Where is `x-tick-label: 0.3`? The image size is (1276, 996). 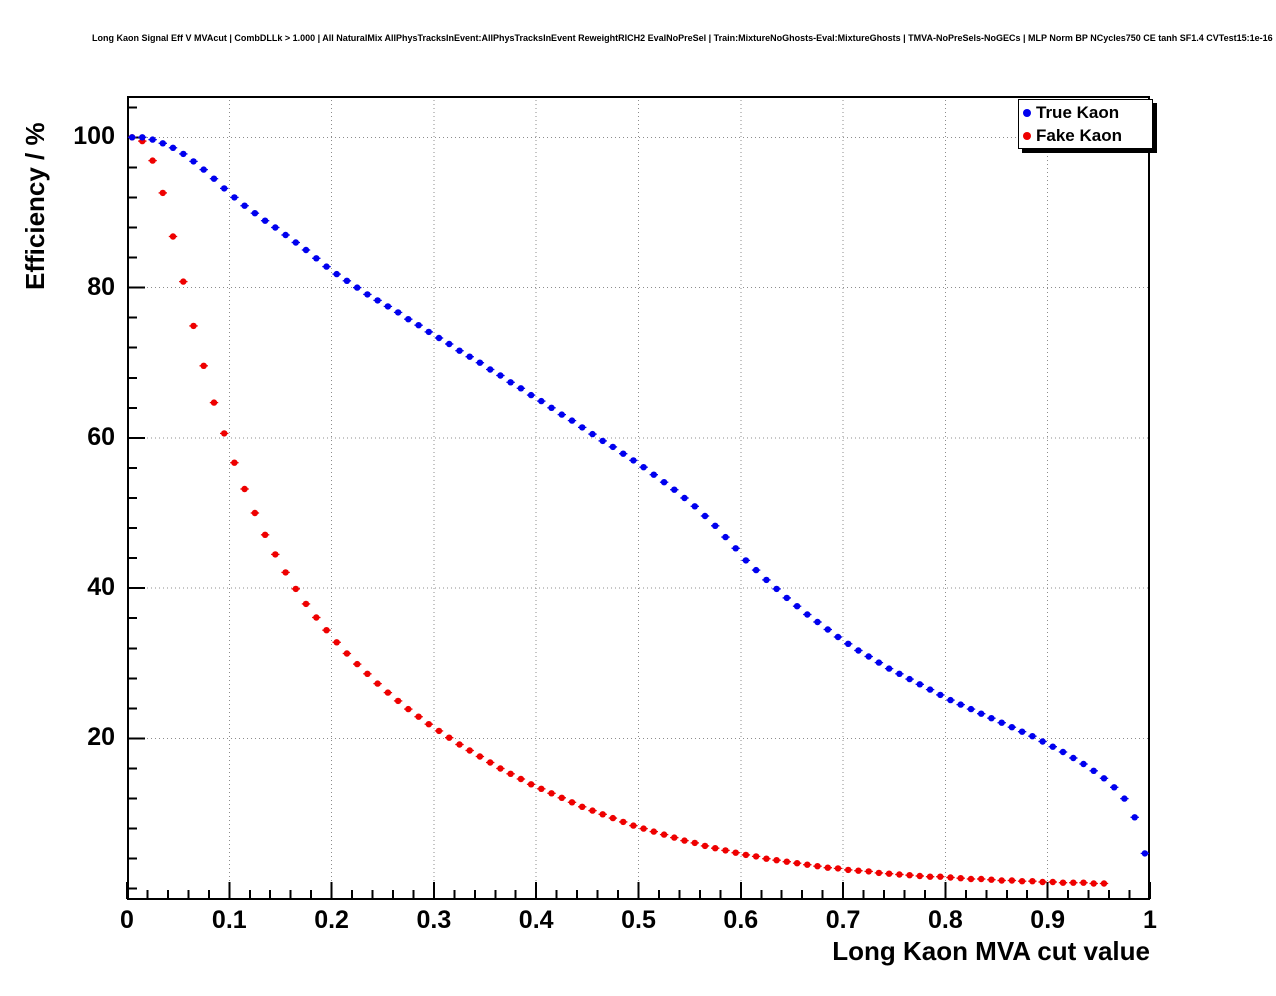 x-tick-label: 0.3 is located at coordinates (434, 920).